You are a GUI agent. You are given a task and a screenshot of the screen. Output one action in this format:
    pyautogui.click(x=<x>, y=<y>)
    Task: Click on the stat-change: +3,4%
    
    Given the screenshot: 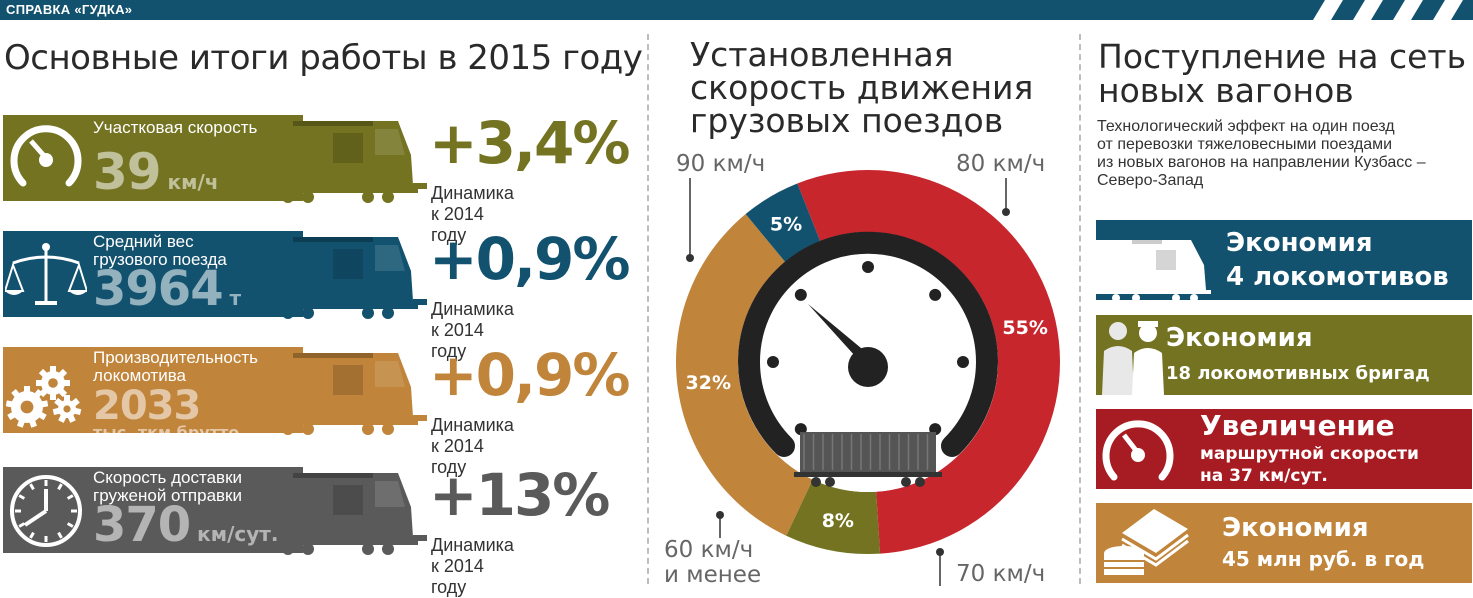 What is the action you would take?
    pyautogui.click(x=529, y=143)
    